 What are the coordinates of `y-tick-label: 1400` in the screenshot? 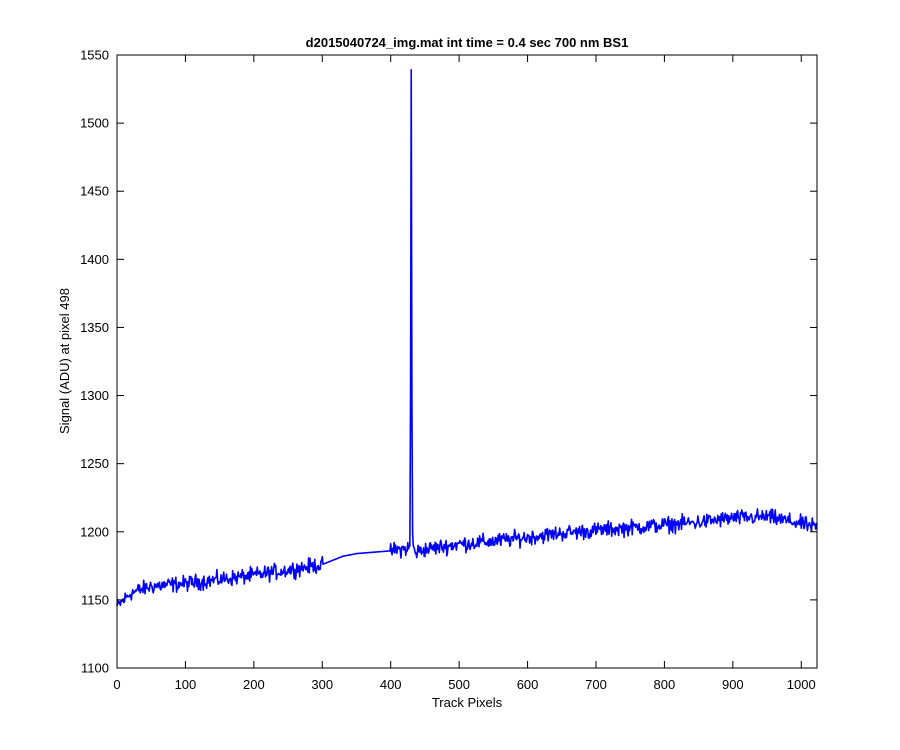 It's located at (94, 259).